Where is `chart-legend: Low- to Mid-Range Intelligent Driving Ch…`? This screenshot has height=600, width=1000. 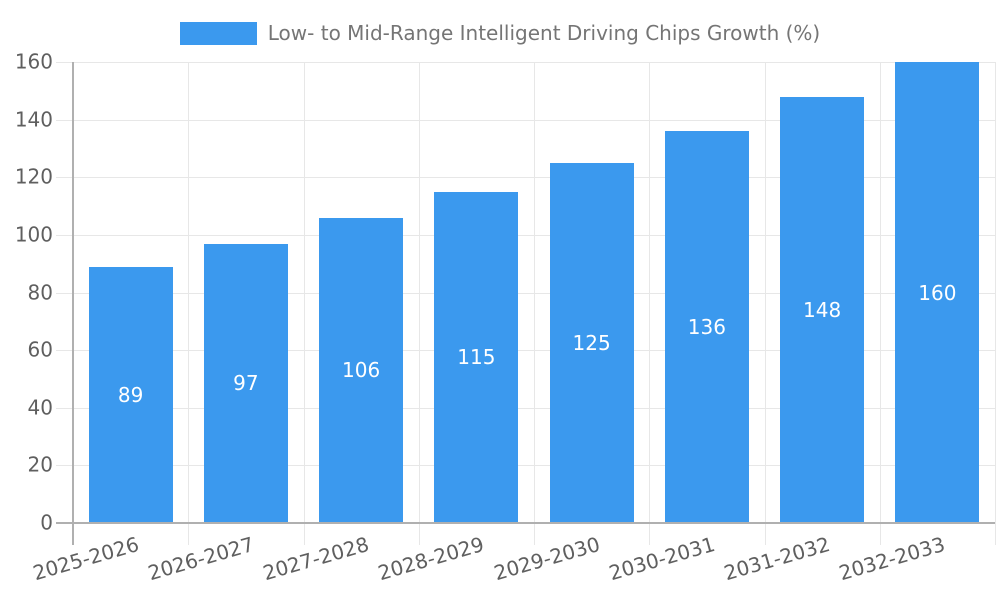 chart-legend: Low- to Mid-Range Intelligent Driving Ch… is located at coordinates (500, 33).